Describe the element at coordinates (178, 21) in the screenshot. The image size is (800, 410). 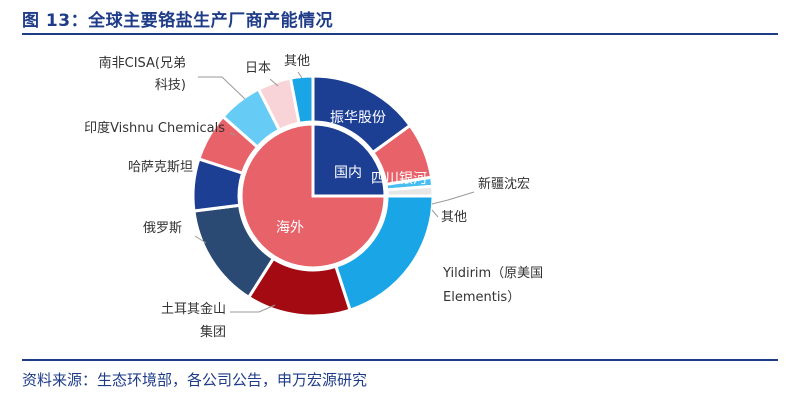
I see `chart-title: 图 13：全球主要铬盐生产厂商产能情况` at that location.